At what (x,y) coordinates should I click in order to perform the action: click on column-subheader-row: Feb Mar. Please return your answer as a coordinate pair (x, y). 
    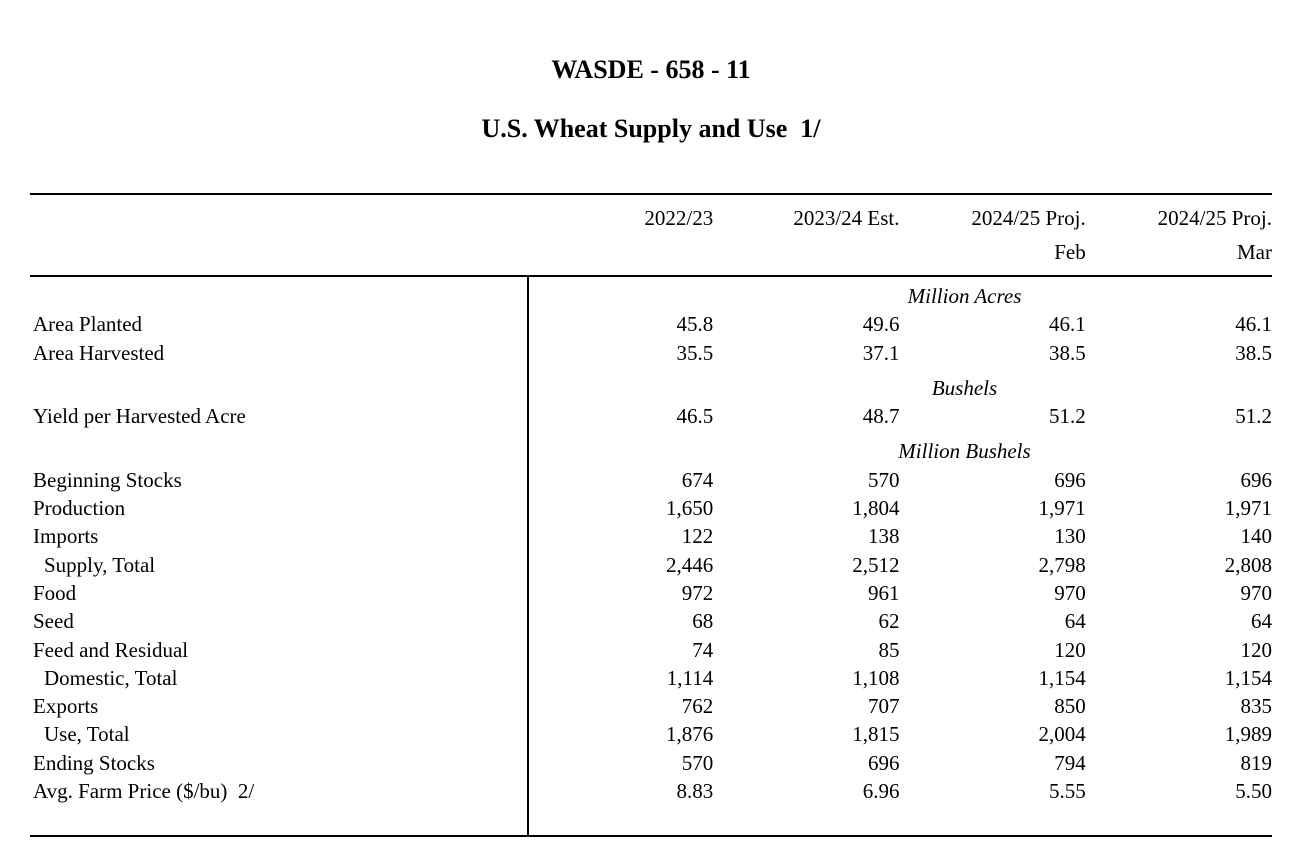
    Looking at the image, I should click on (651, 252).